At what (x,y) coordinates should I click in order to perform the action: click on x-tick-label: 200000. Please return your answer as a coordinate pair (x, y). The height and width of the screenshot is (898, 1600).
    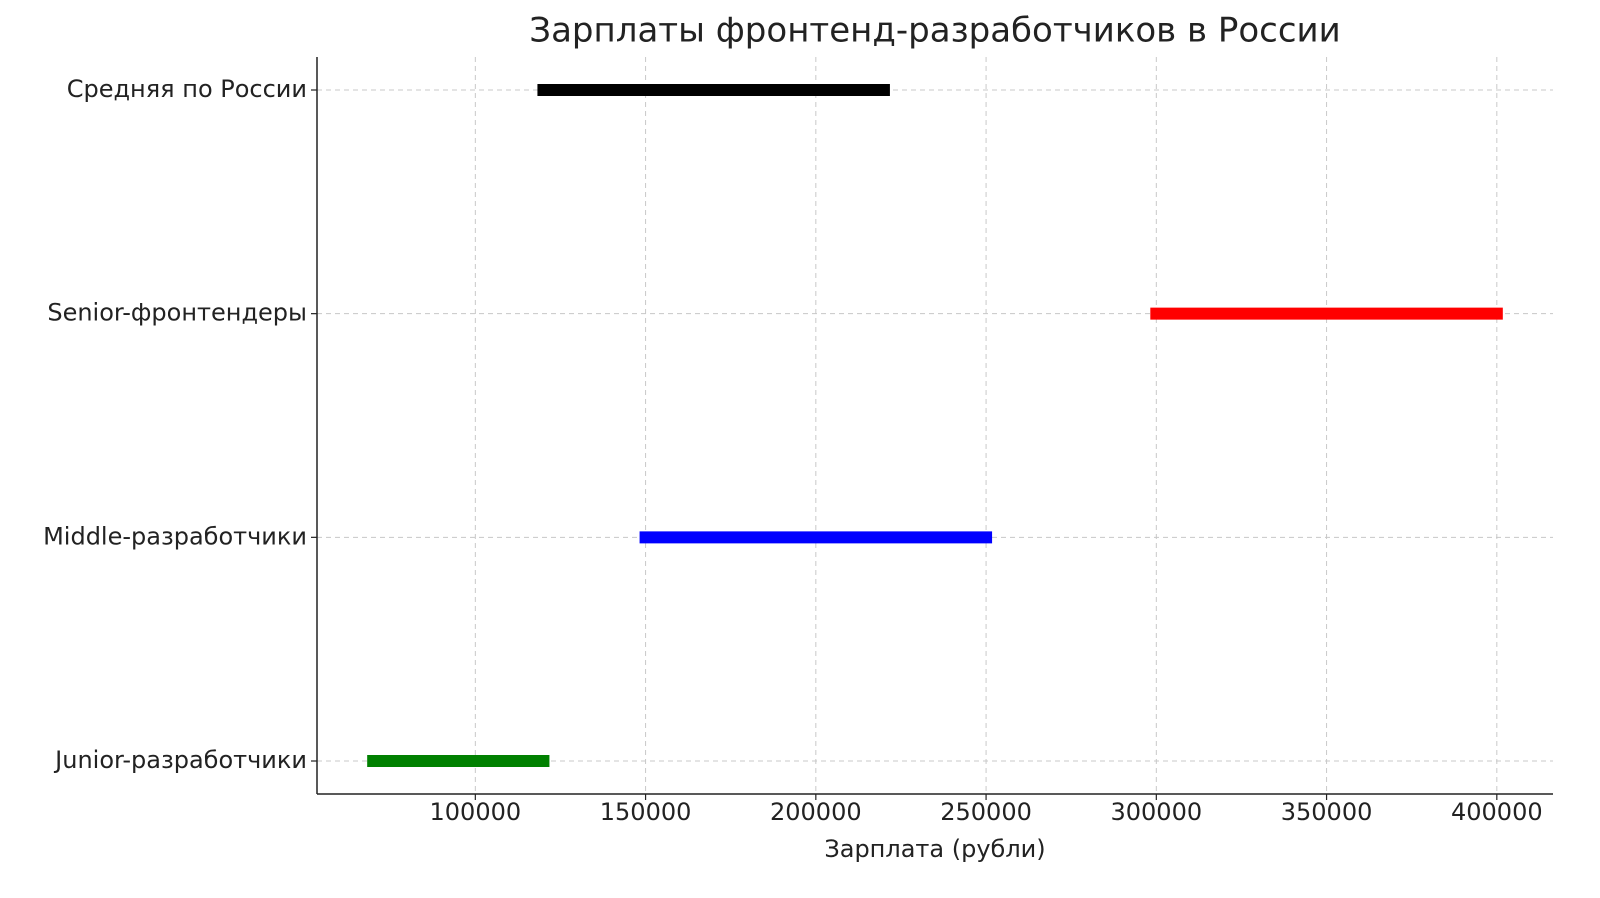
    Looking at the image, I should click on (816, 812).